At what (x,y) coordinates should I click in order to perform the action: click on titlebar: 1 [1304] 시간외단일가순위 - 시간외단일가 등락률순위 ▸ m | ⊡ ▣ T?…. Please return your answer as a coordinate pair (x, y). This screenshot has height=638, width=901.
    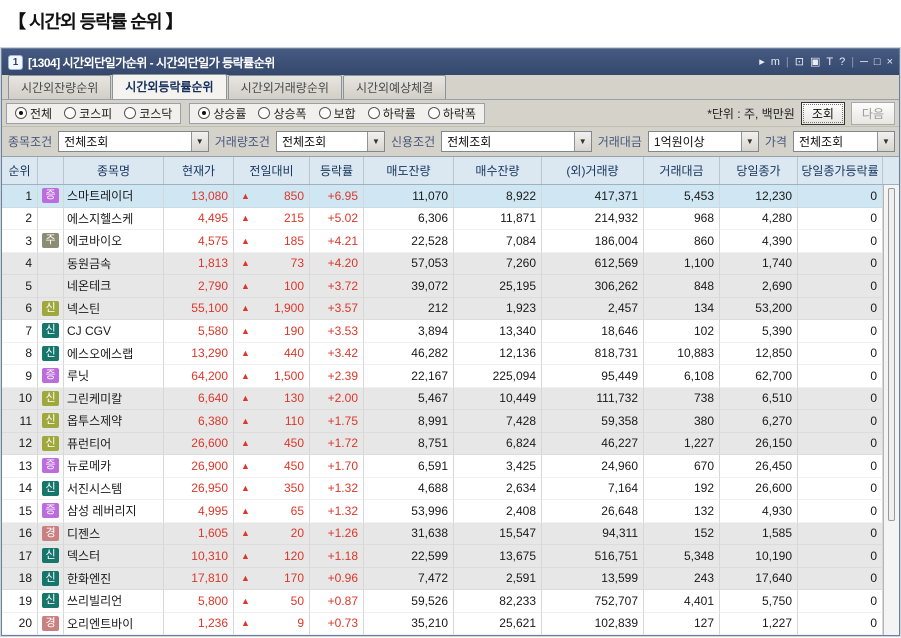
    Looking at the image, I should click on (450, 62).